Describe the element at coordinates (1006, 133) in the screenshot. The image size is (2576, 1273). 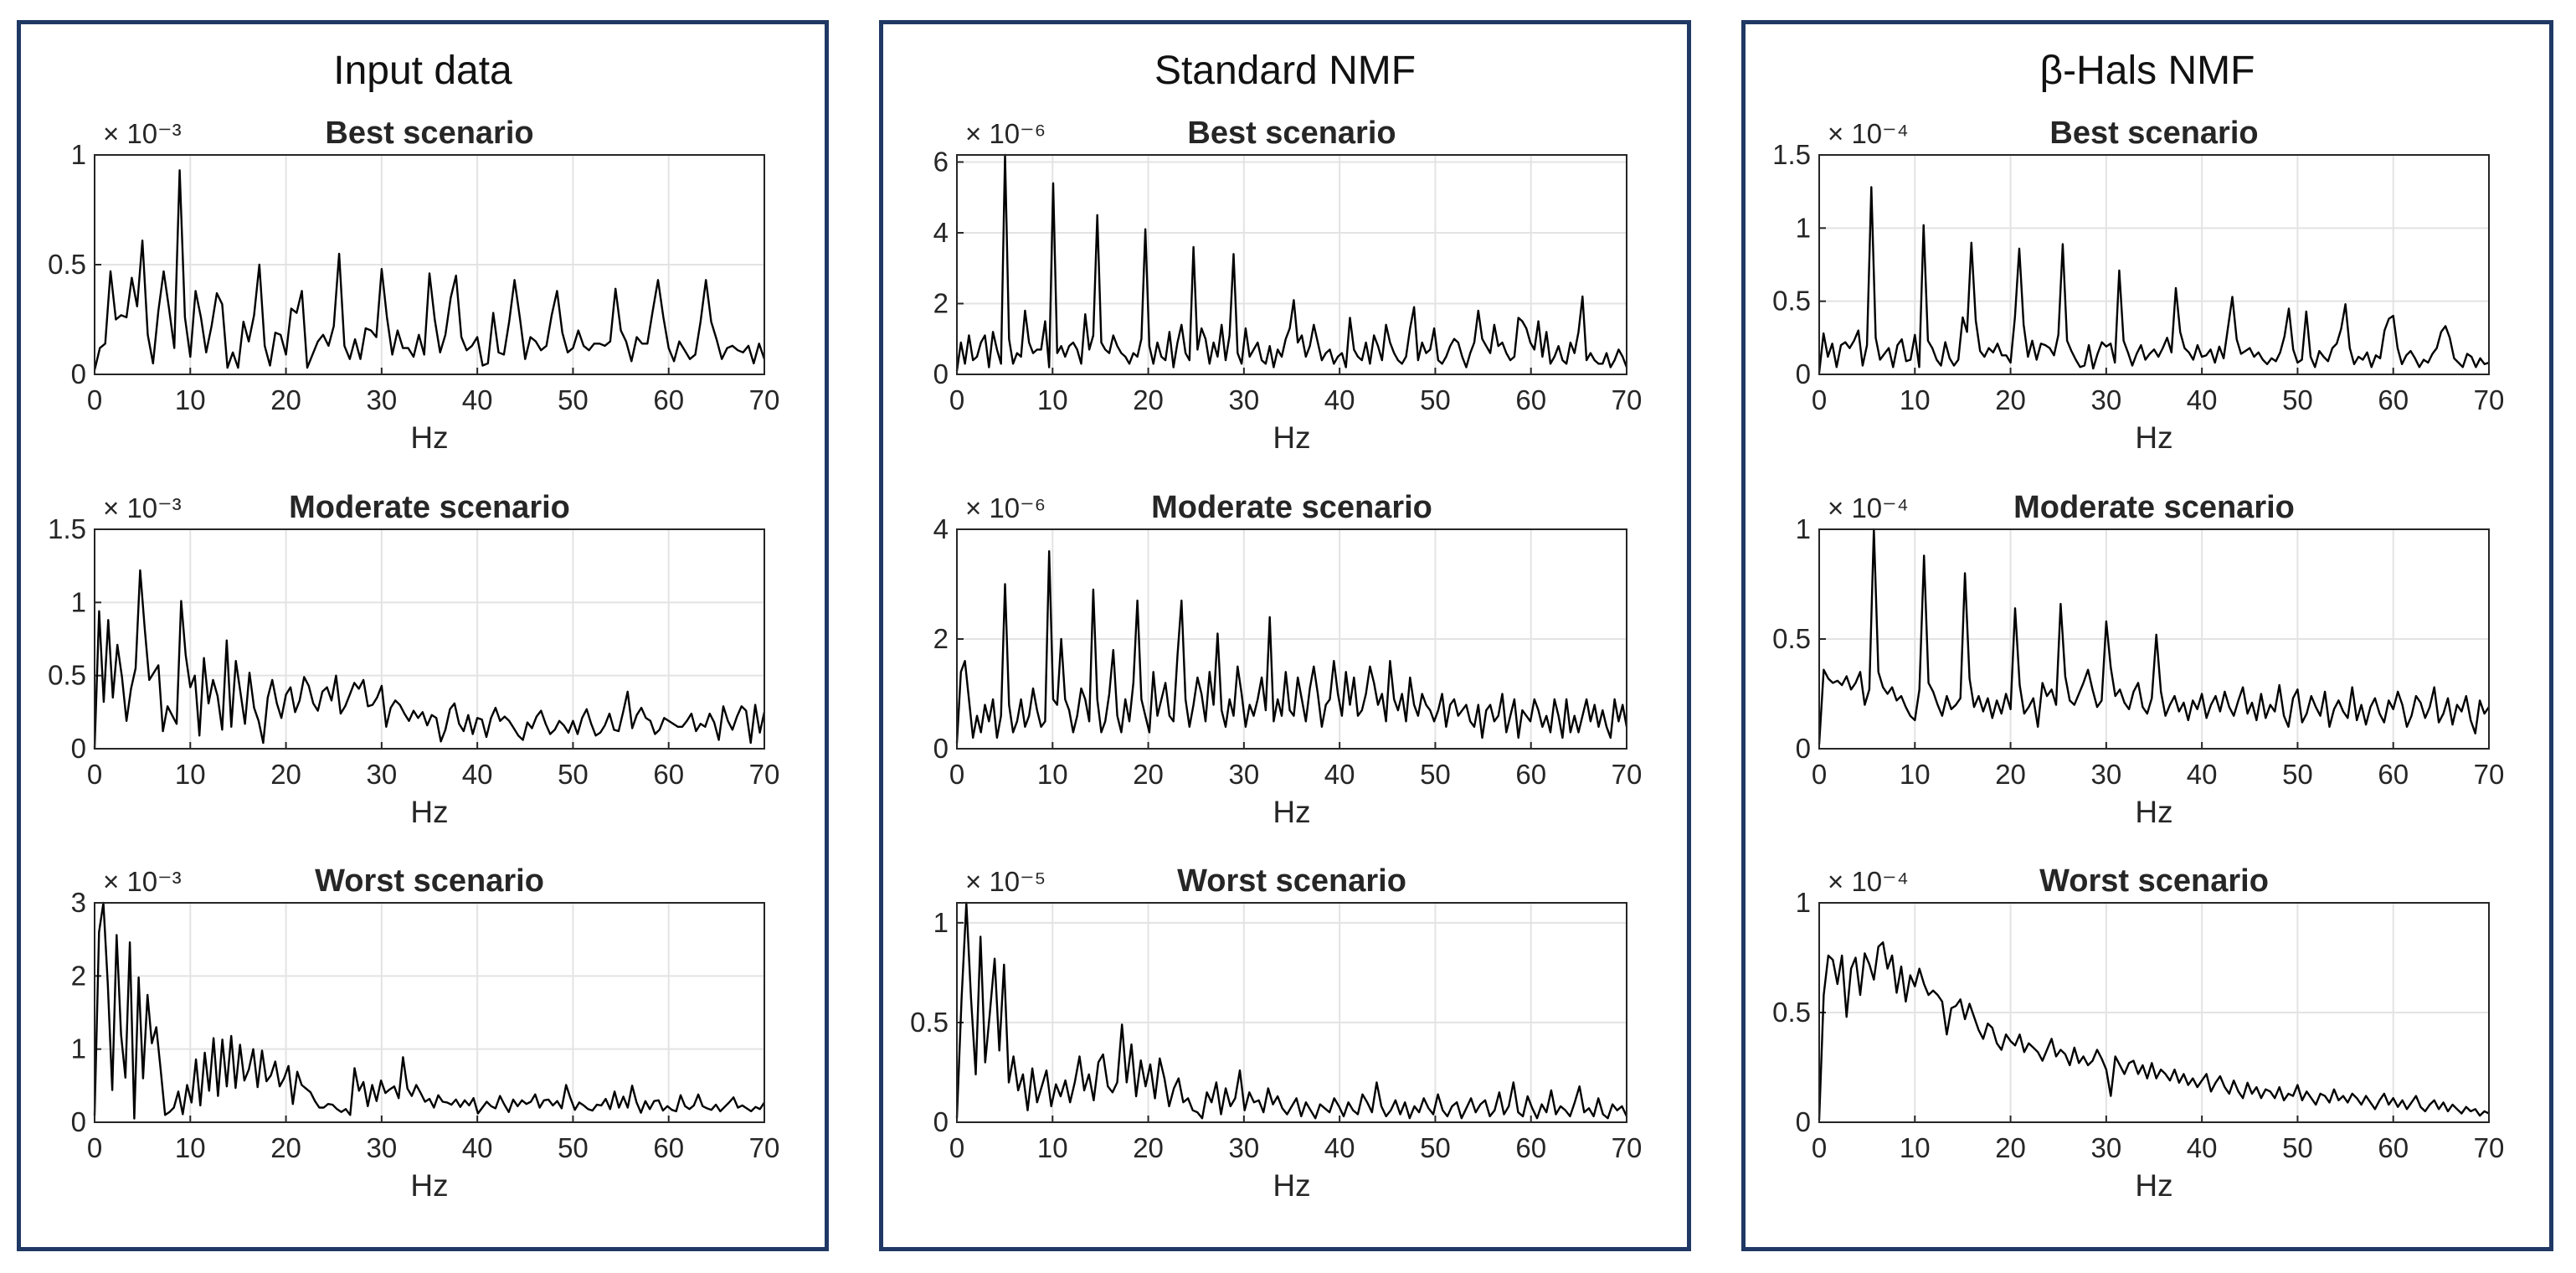
I see `y-exponent-label: × 10⁻⁶` at that location.